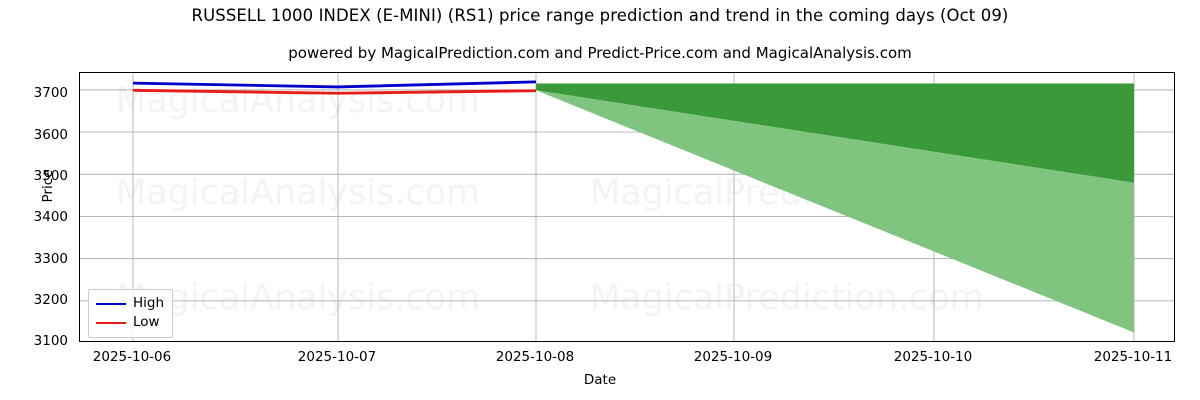 The height and width of the screenshot is (400, 1200). What do you see at coordinates (50, 300) in the screenshot?
I see `y-tick-label: 3200` at bounding box center [50, 300].